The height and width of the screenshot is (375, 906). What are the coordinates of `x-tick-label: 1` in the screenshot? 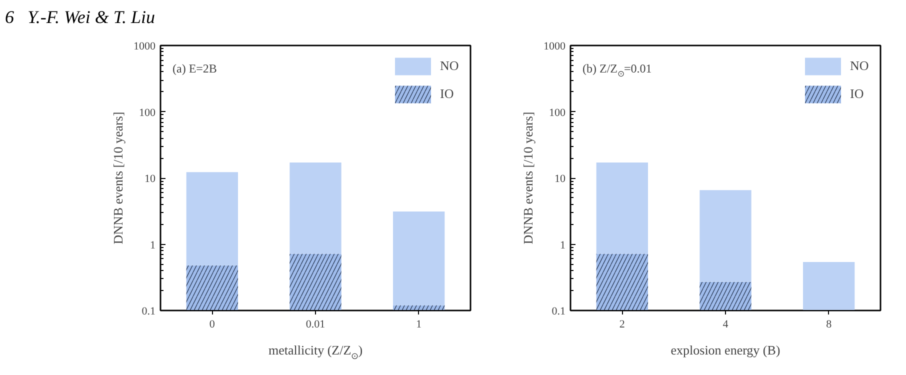 It's located at (419, 324).